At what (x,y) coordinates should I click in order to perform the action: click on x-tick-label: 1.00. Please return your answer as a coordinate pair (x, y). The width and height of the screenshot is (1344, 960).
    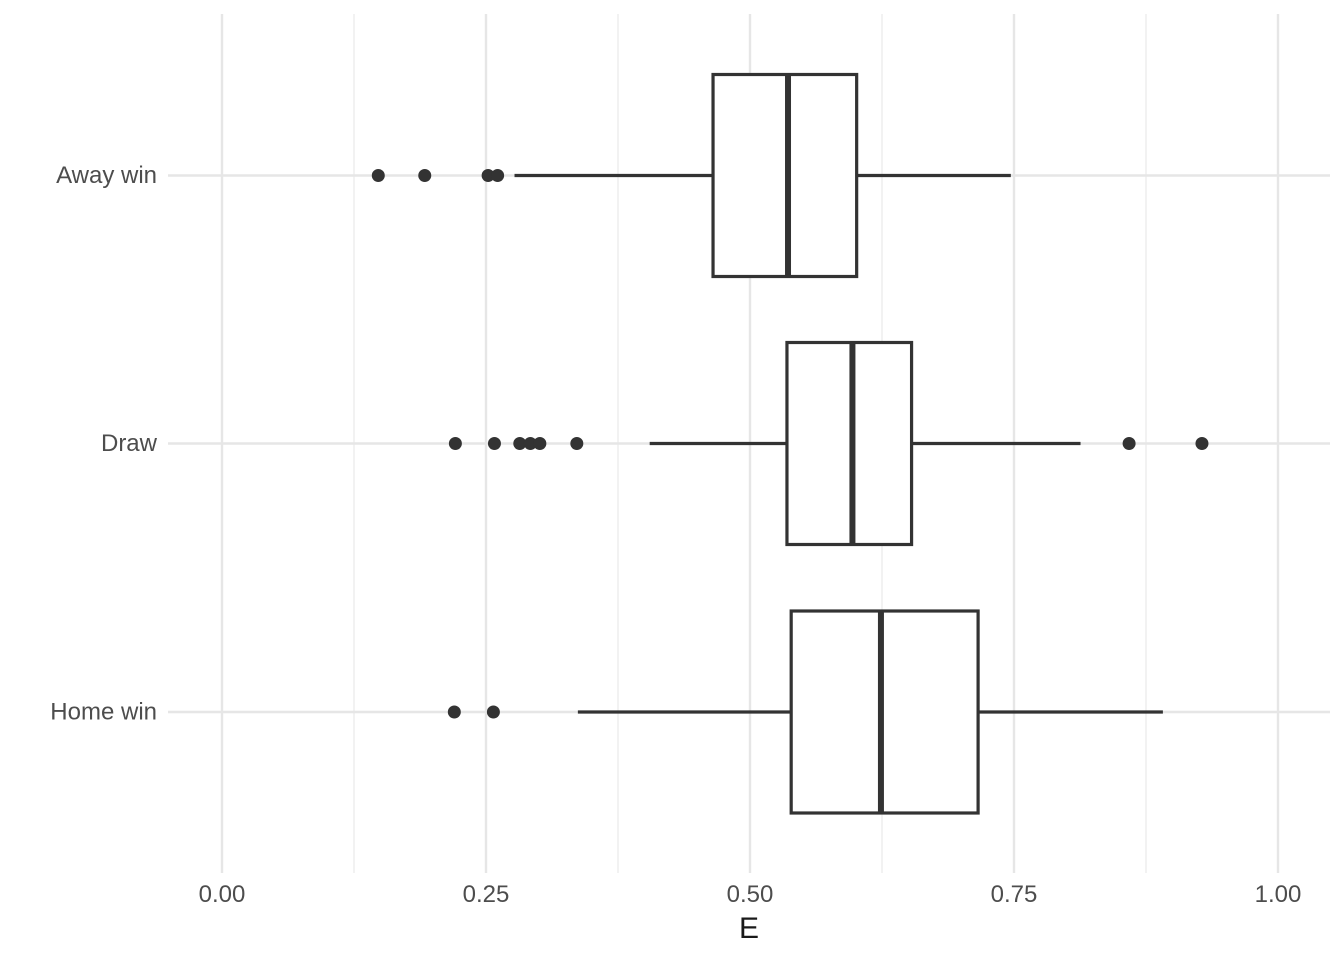
    Looking at the image, I should click on (1278, 894).